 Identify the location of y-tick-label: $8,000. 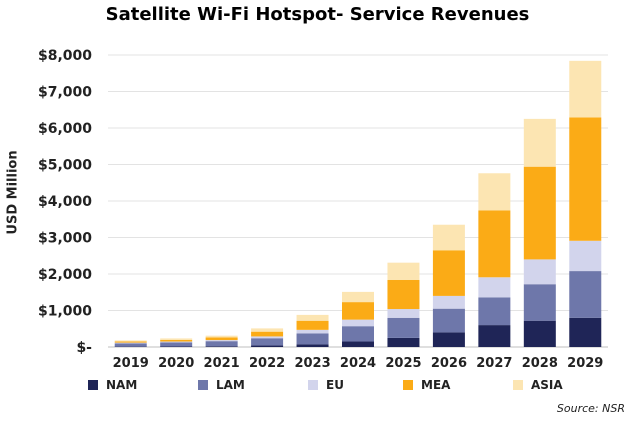
(65, 56).